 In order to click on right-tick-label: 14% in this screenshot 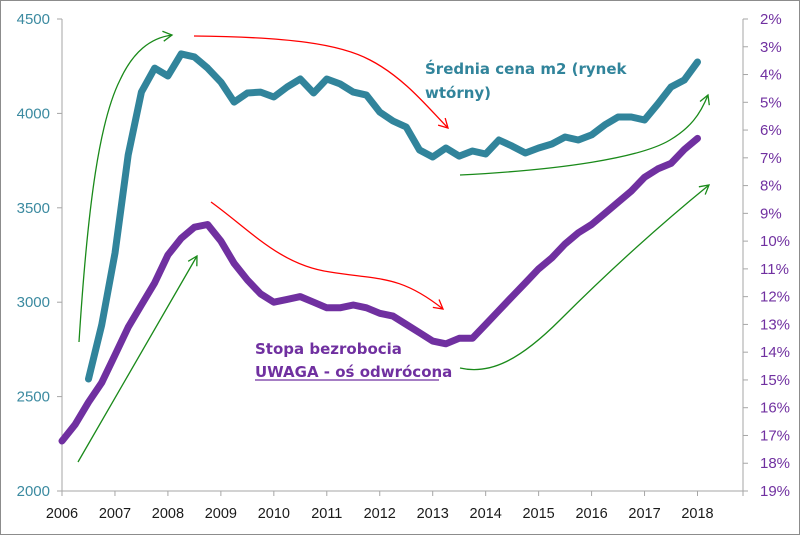, I will do `click(775, 352)`.